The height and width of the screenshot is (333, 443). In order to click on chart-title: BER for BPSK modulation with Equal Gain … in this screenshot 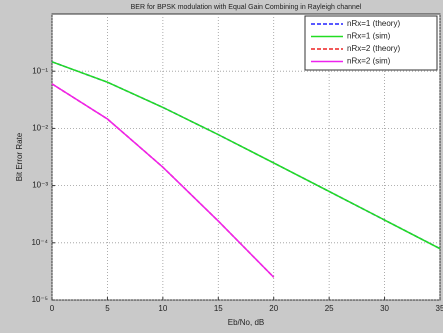, I will do `click(246, 7)`.